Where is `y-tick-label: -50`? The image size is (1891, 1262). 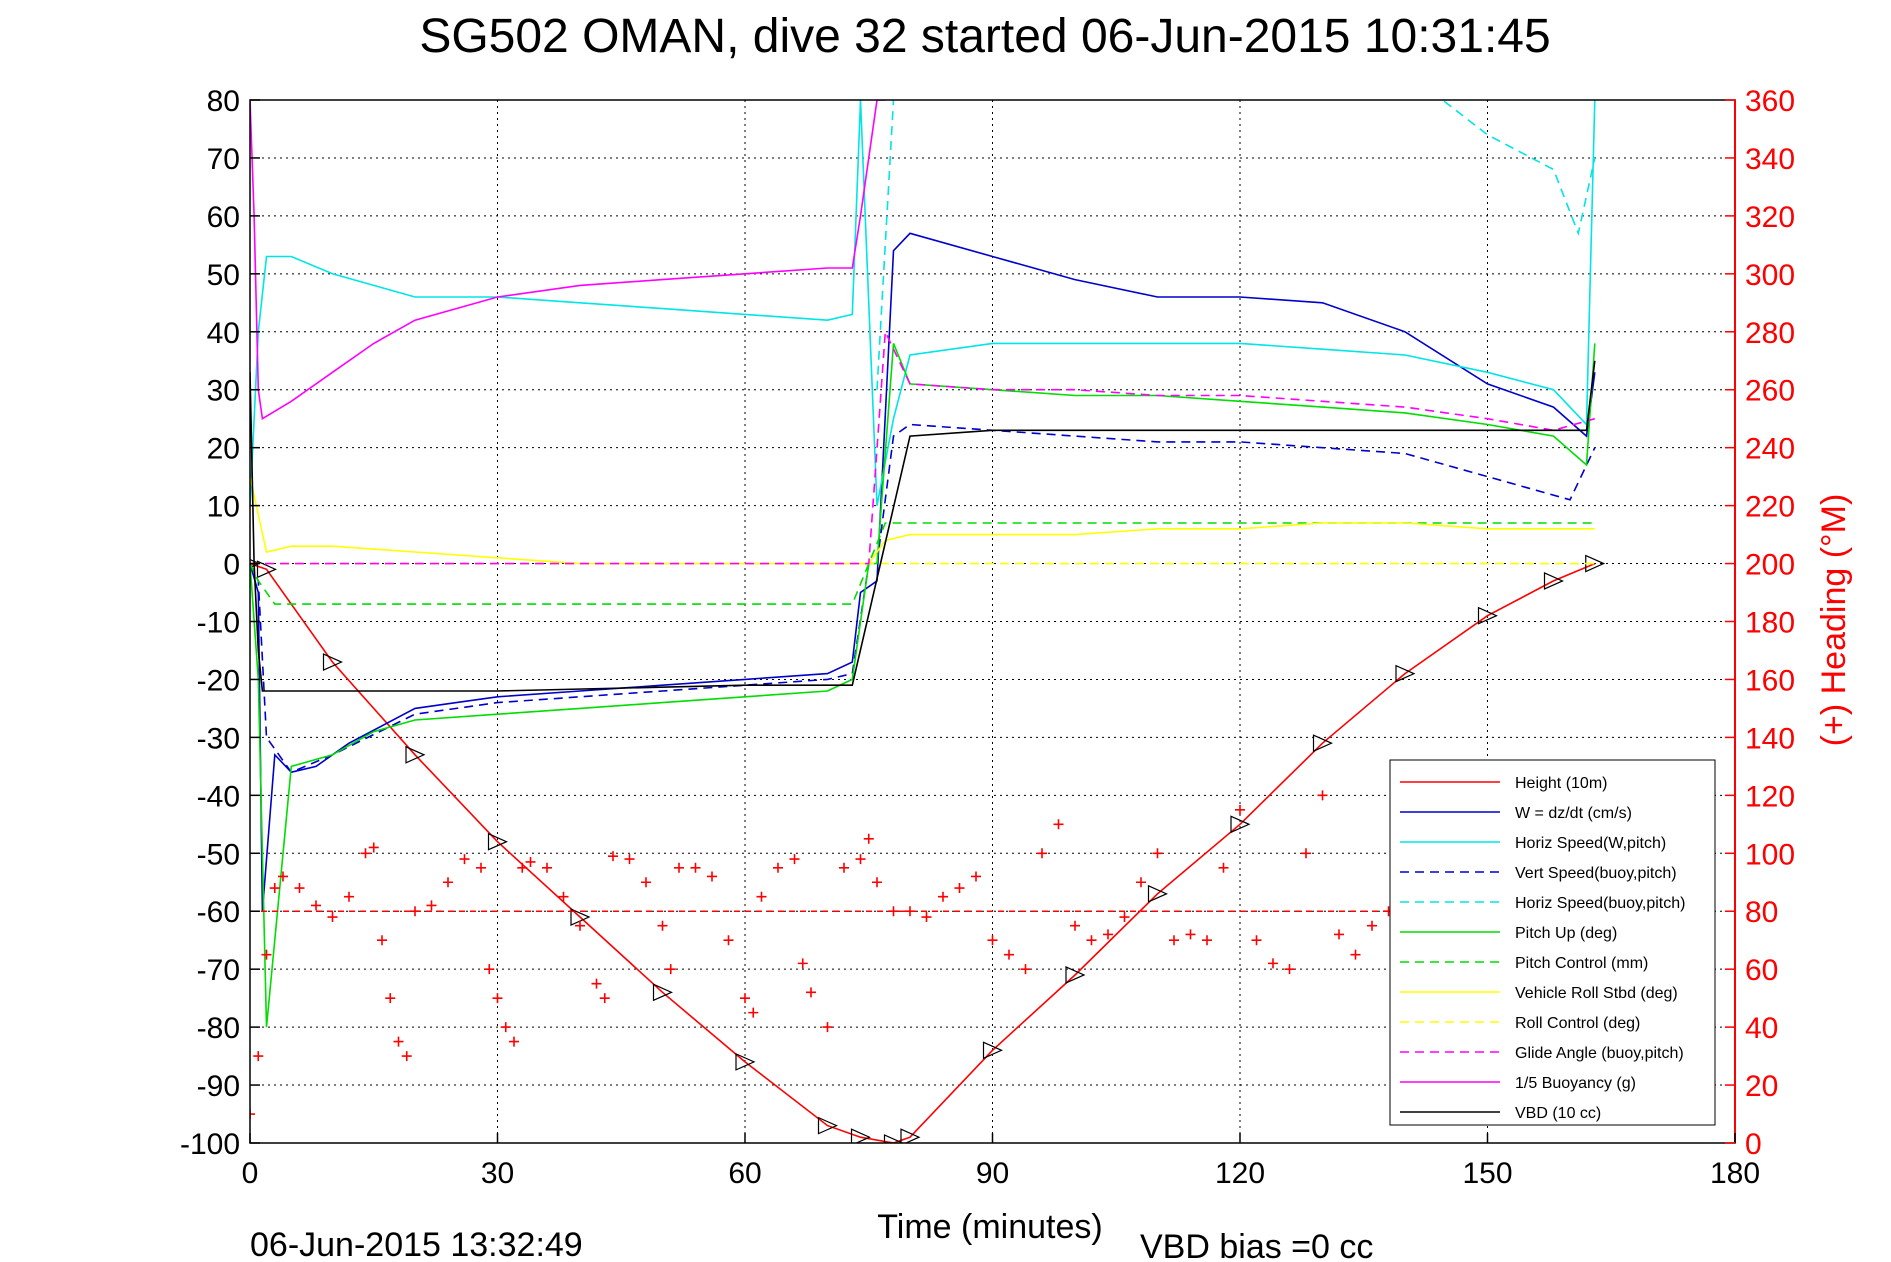 y-tick-label: -50 is located at coordinates (218, 854).